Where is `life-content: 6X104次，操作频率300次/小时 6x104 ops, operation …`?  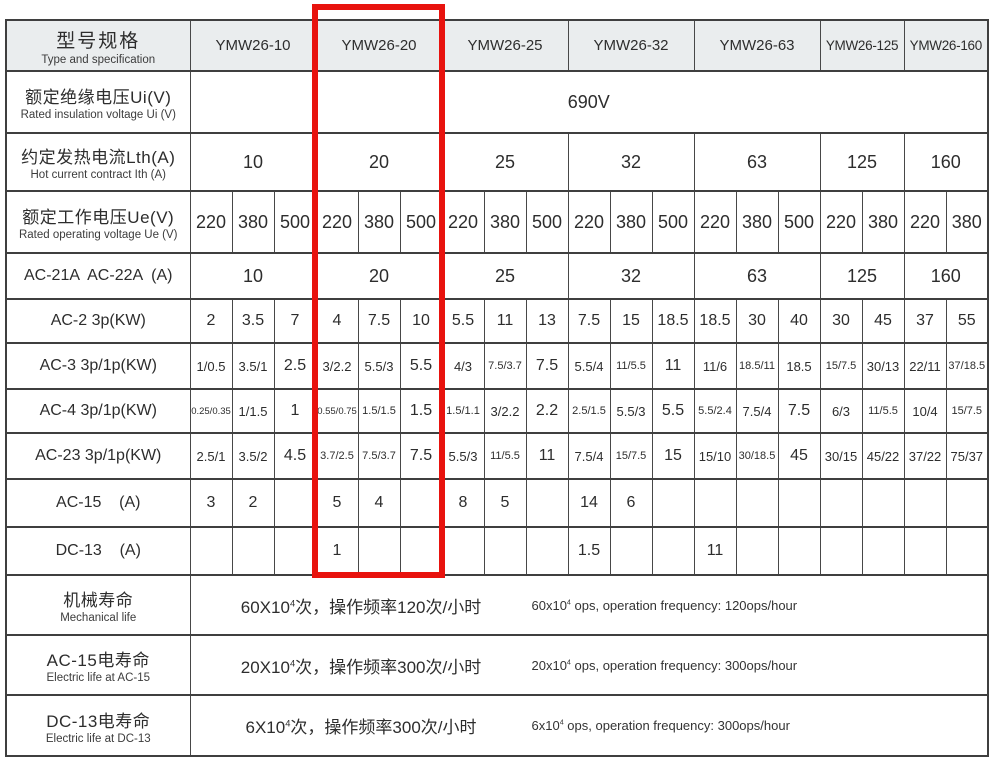 life-content: 6X104次，操作频率300次/小时 6x104 ops, operation … is located at coordinates (589, 725).